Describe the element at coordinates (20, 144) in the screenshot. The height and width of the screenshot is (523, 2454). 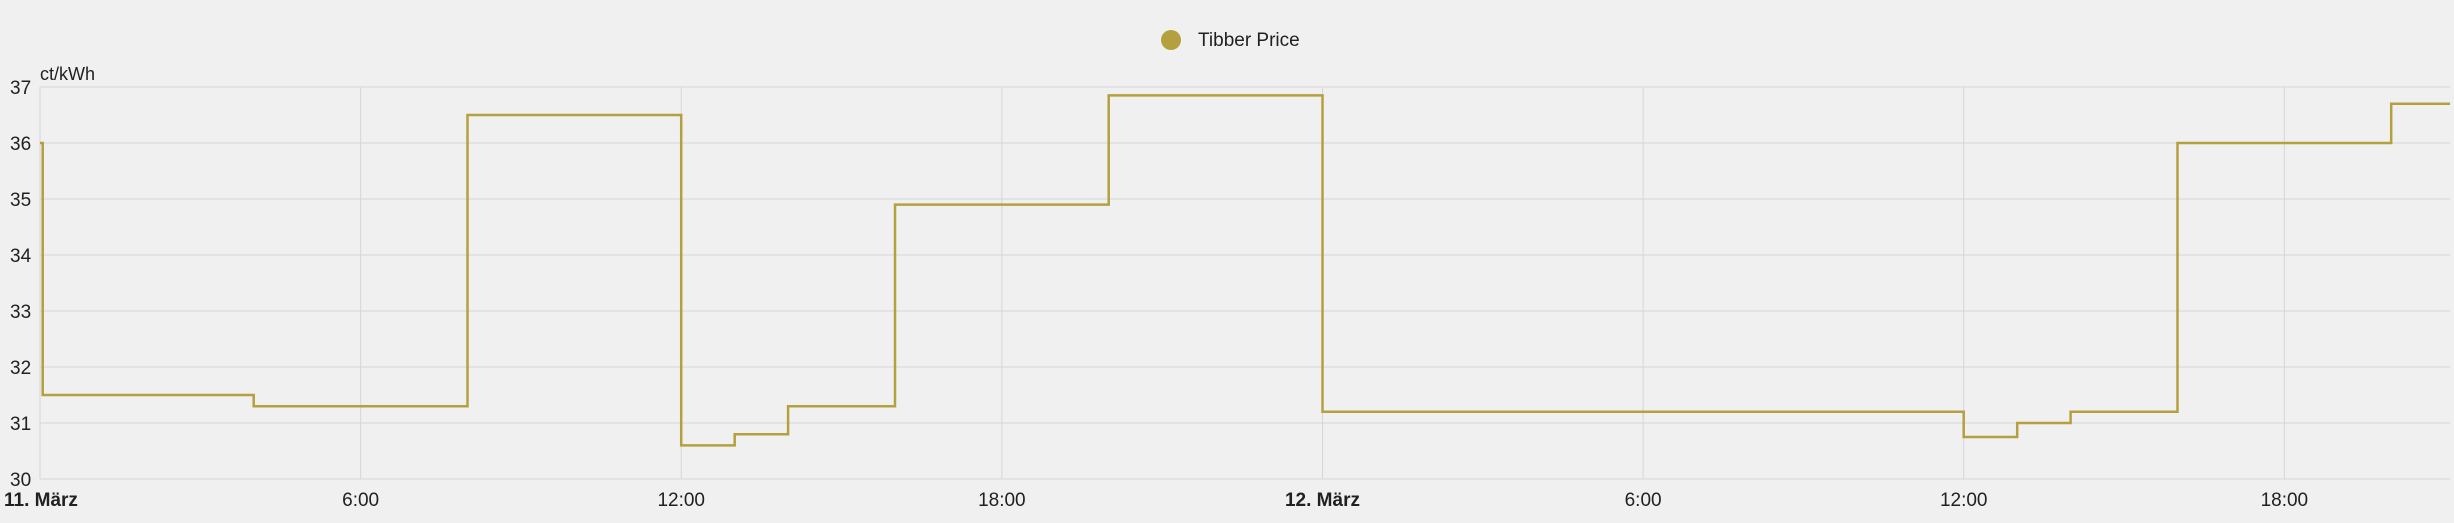
I see `y-tick-label: 36` at that location.